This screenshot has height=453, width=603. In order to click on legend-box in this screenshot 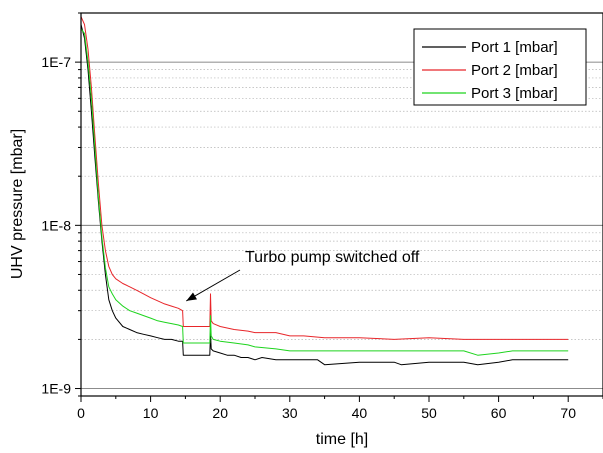, I will do `click(500, 67)`.